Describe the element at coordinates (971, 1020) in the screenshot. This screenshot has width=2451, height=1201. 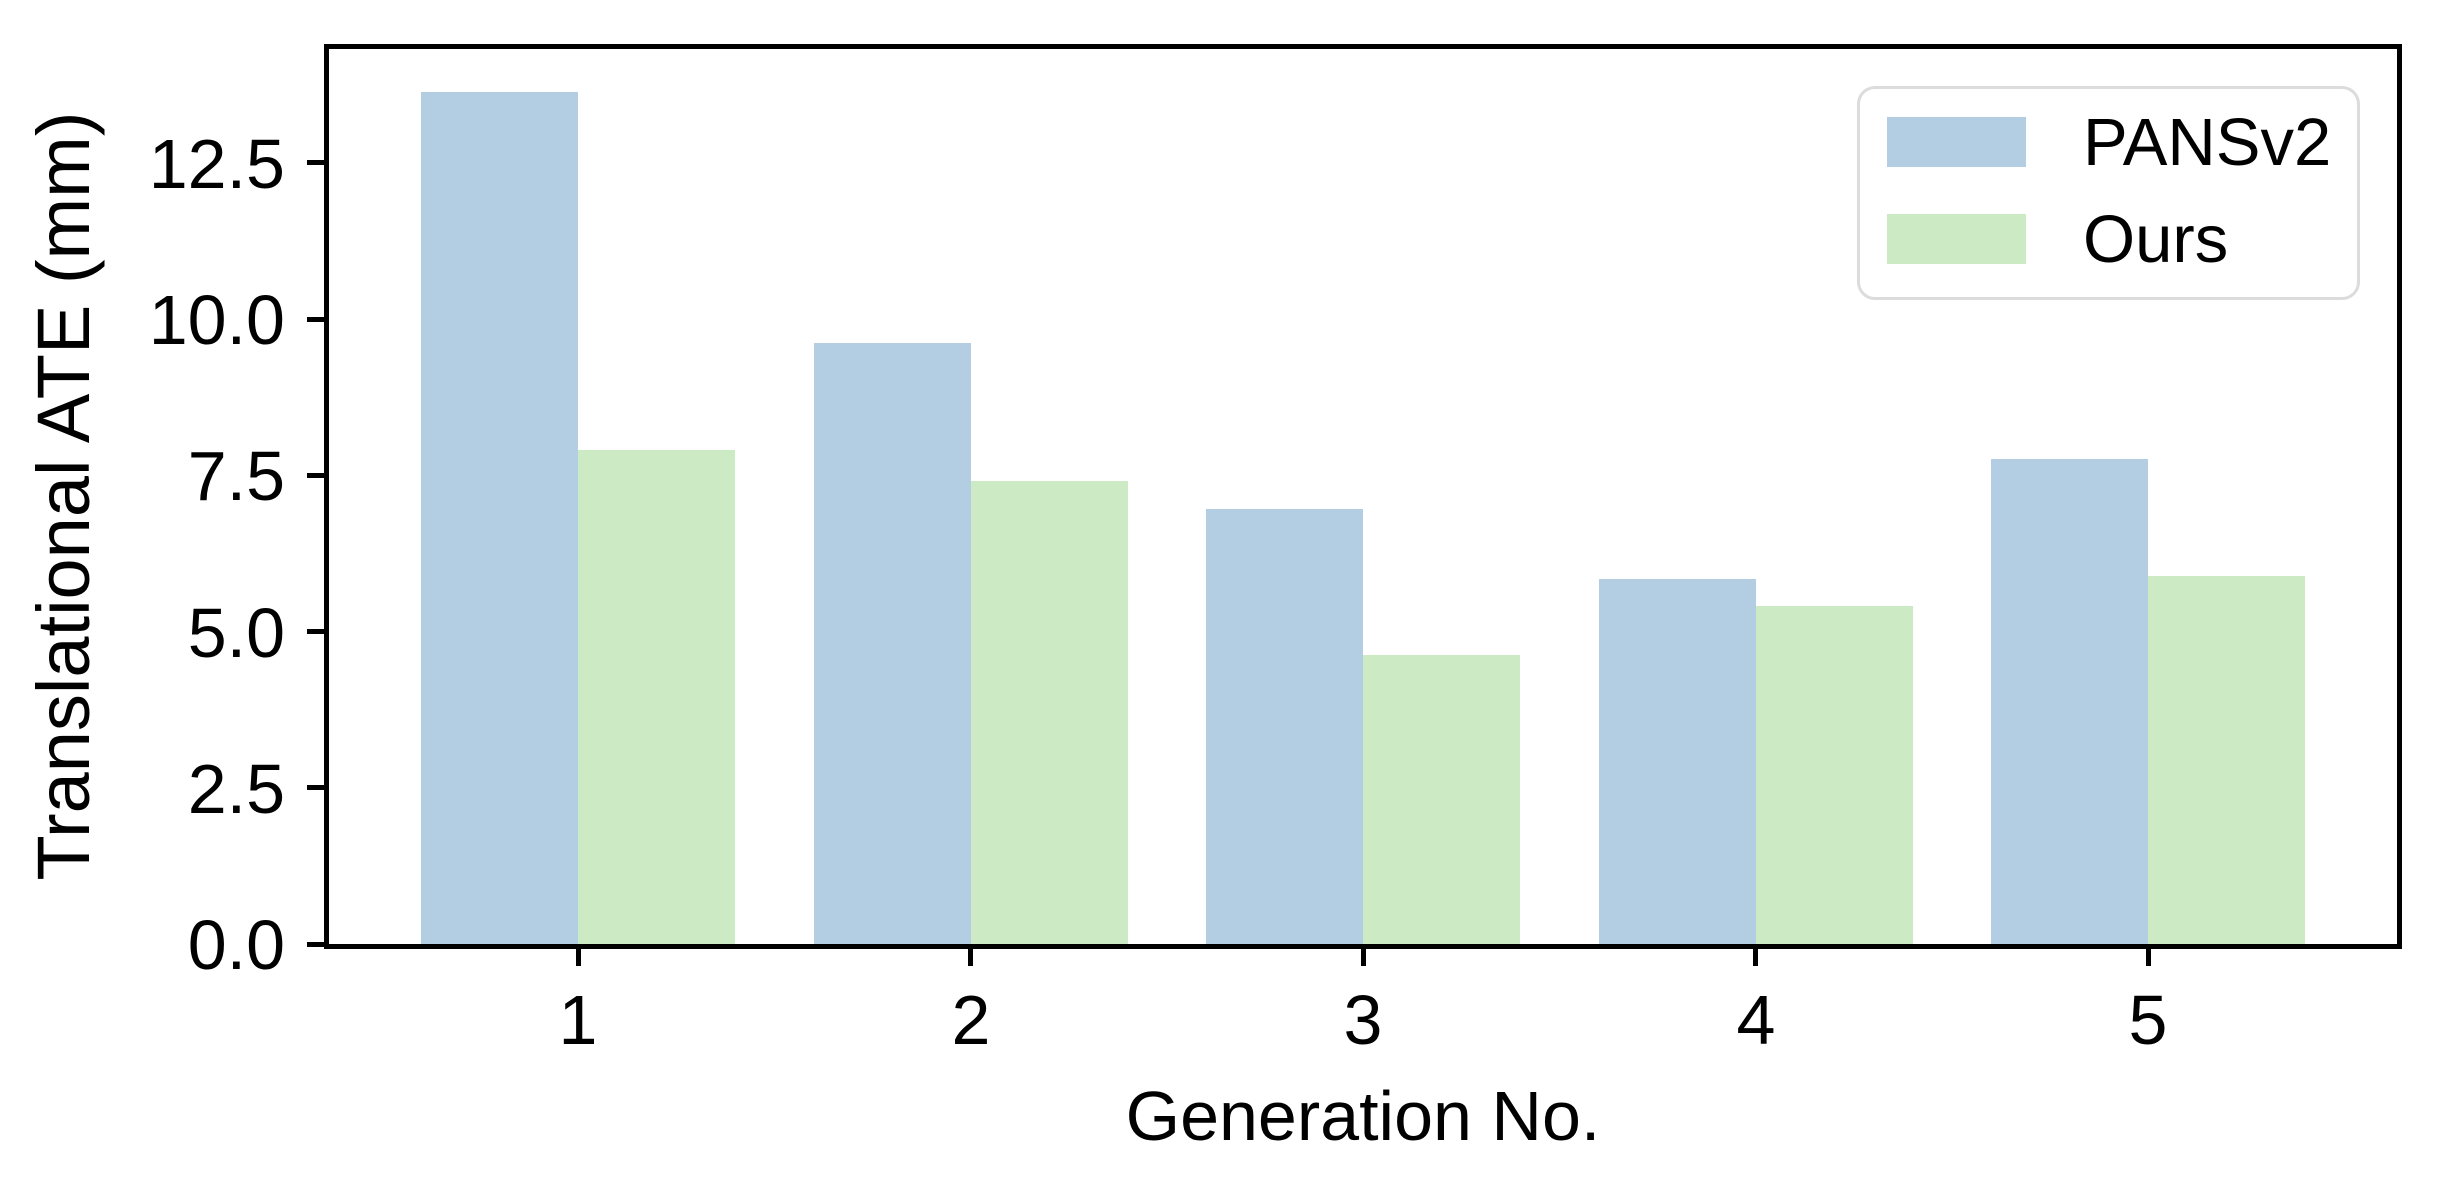
I see `x-tick-label: 2` at that location.